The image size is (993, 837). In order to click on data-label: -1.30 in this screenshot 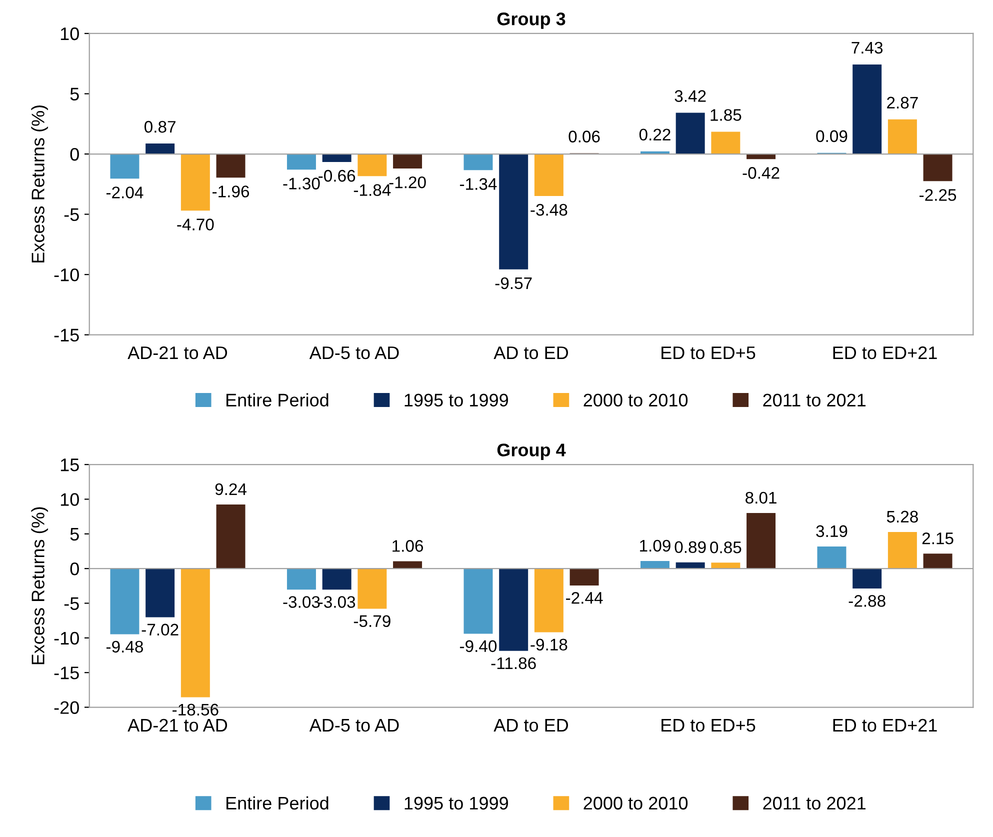, I will do `click(301, 184)`.